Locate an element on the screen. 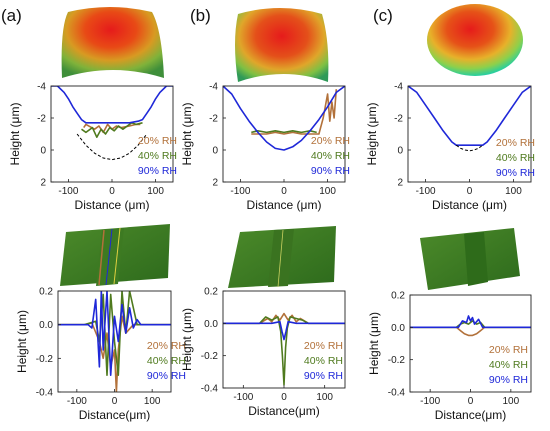  surface-image-a is located at coordinates (115, 255).